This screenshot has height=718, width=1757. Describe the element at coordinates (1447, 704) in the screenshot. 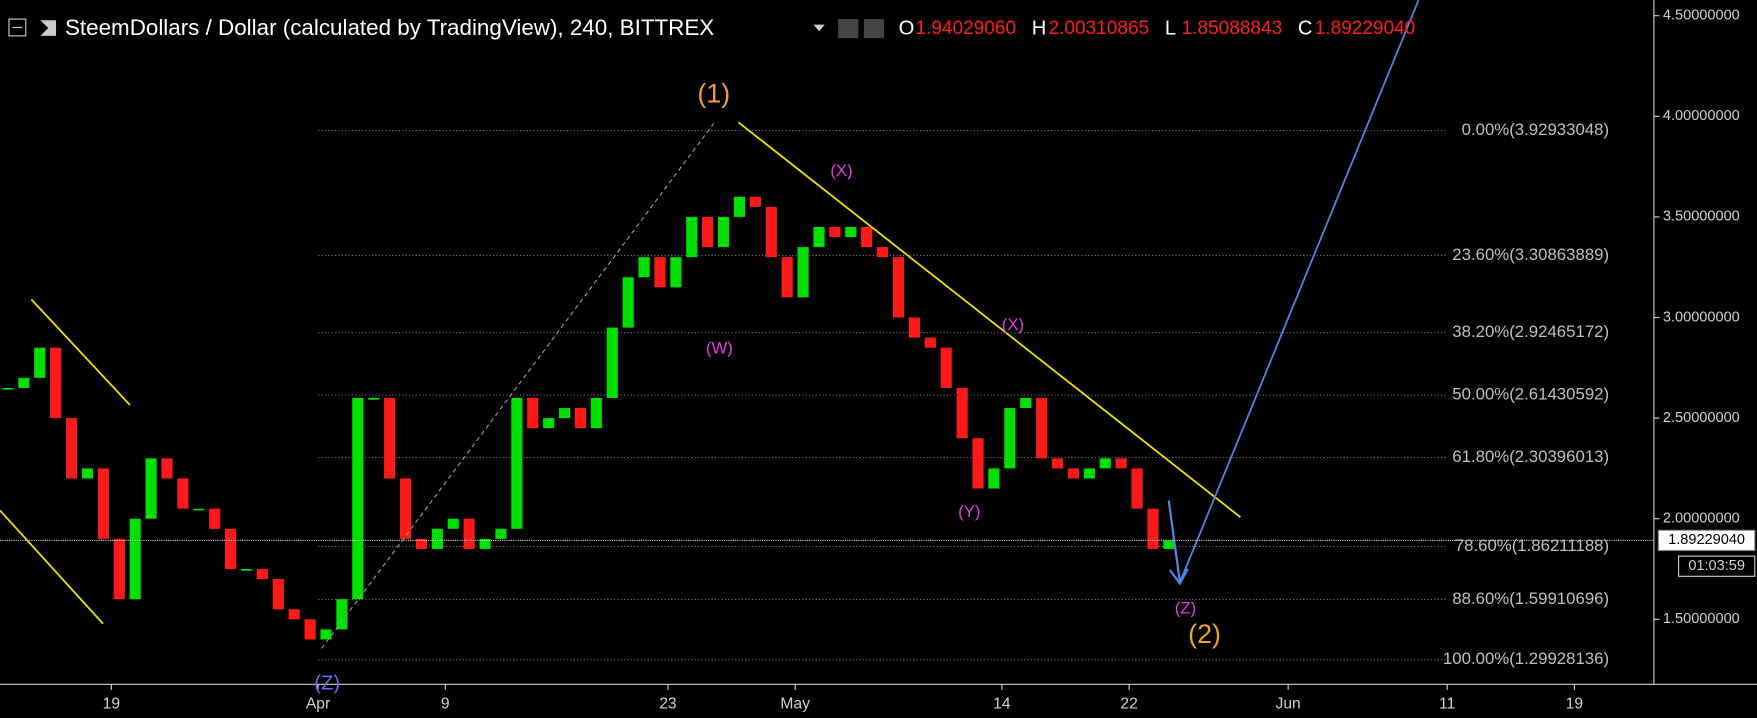

I see `x-tick-label: 11` at that location.